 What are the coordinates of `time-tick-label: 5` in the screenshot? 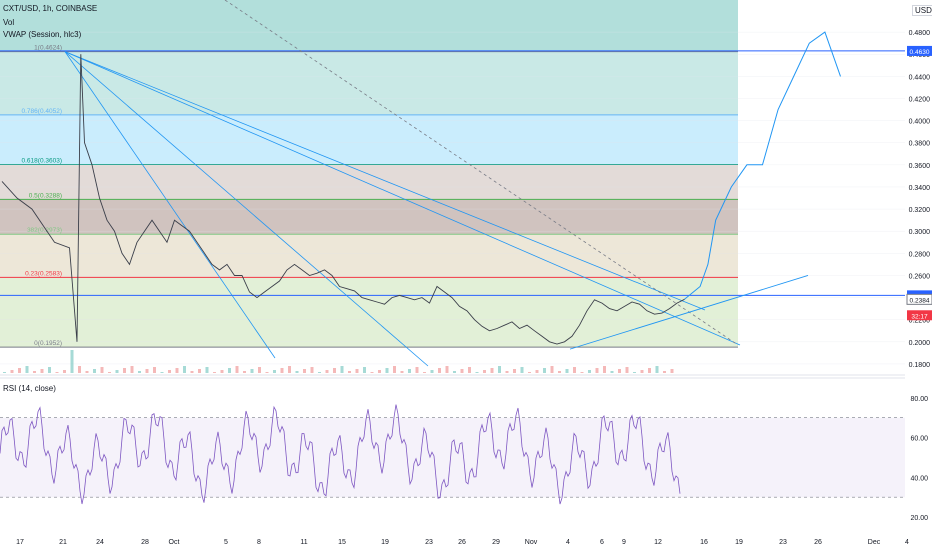 It's located at (226, 542).